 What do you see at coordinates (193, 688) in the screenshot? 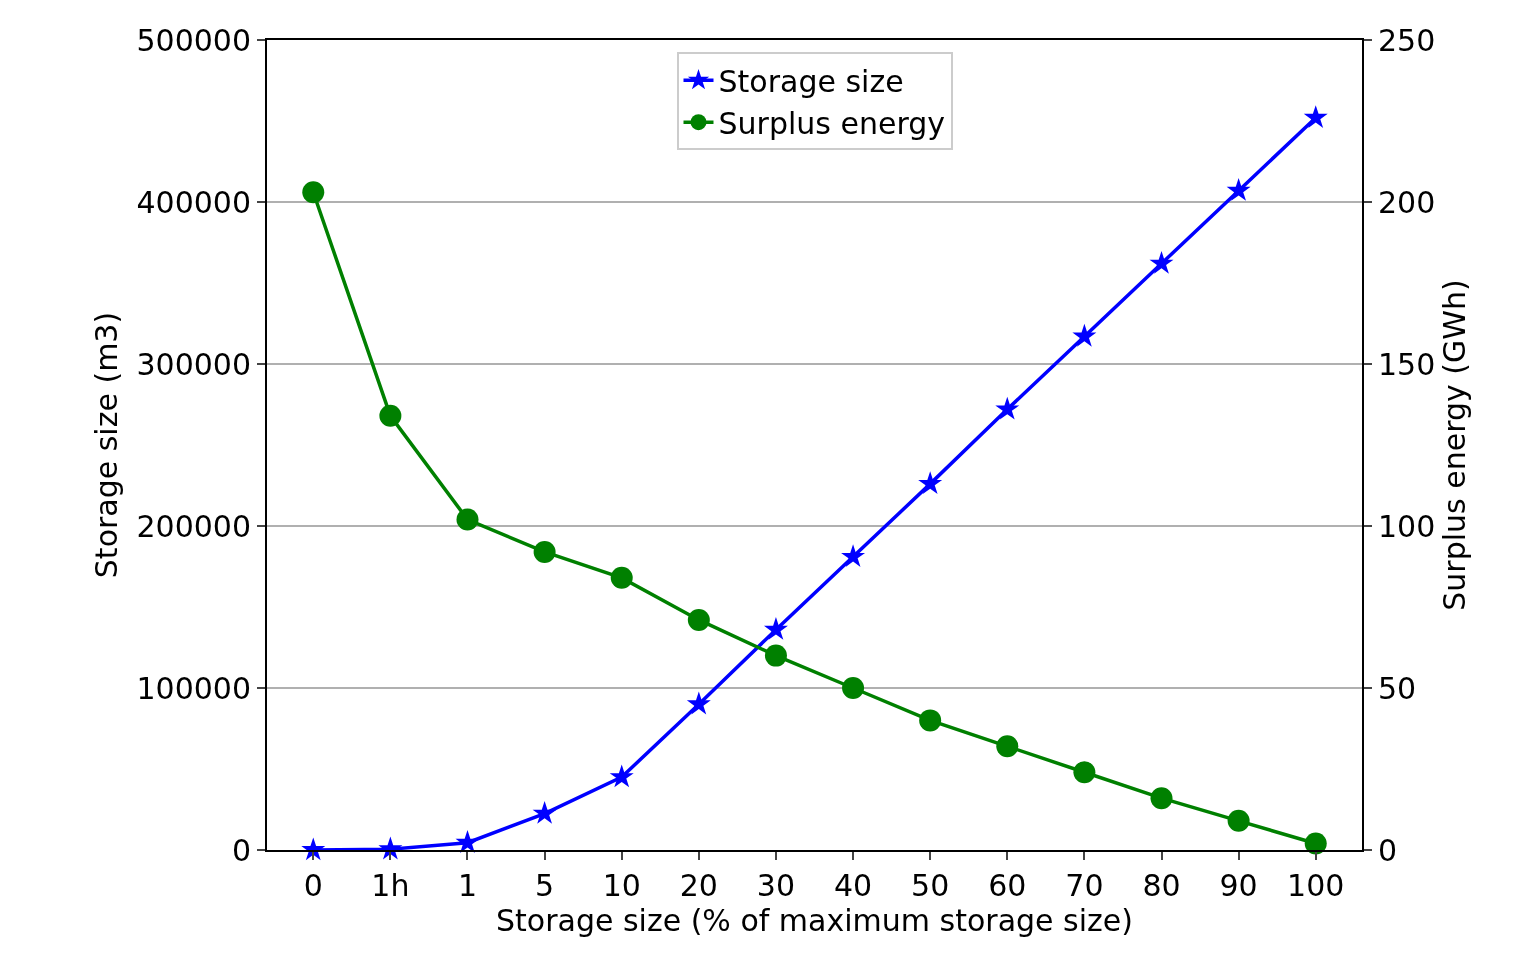
I see `y-tick-label: 100000` at bounding box center [193, 688].